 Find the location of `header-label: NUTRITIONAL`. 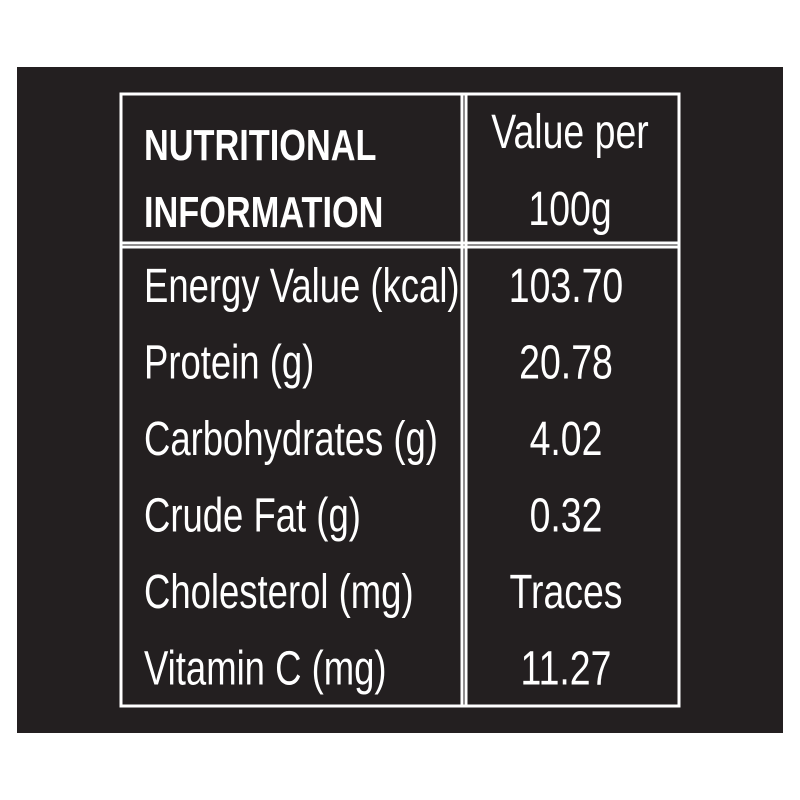

header-label: NUTRITIONAL is located at coordinates (260, 145).